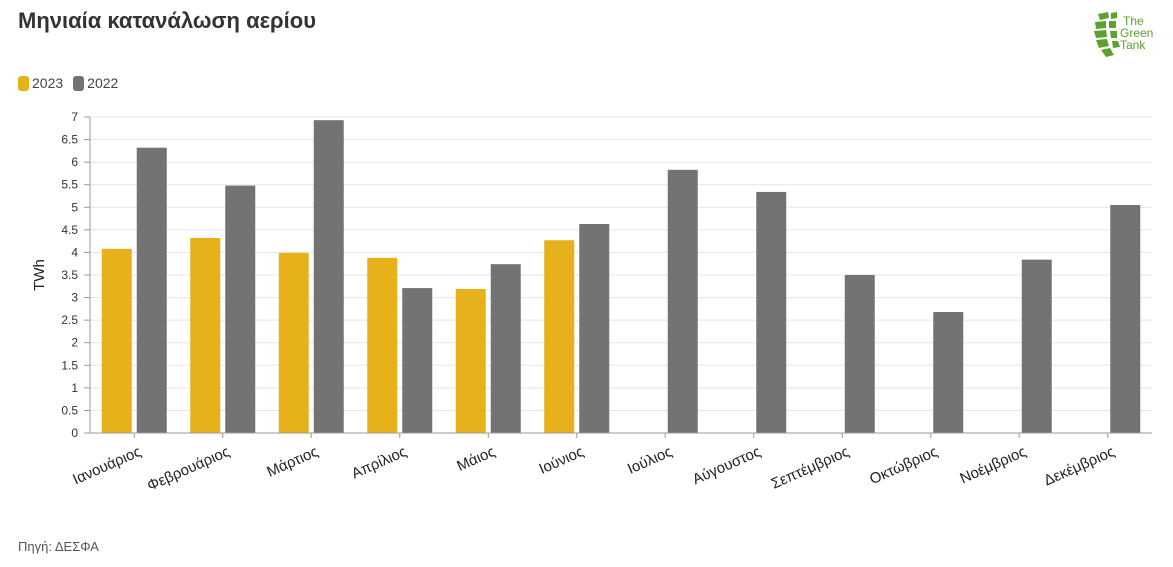 The width and height of the screenshot is (1173, 567). What do you see at coordinates (189, 469) in the screenshot?
I see `x-tick-label: Φεβρουάριος` at bounding box center [189, 469].